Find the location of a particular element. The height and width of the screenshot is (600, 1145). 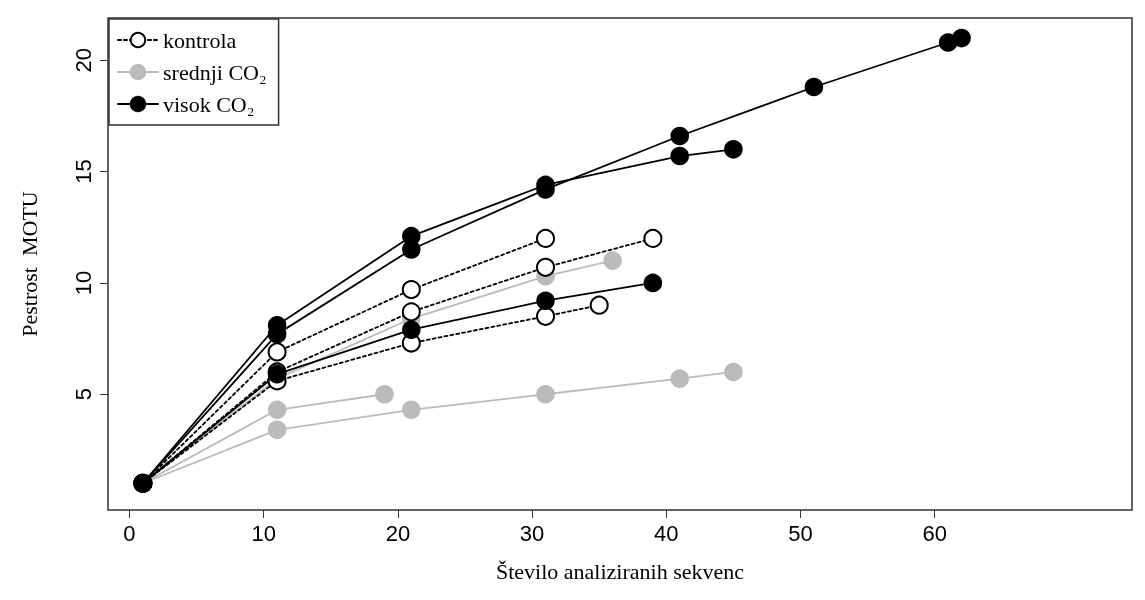

y-tick-label: 15 is located at coordinates (83, 171).